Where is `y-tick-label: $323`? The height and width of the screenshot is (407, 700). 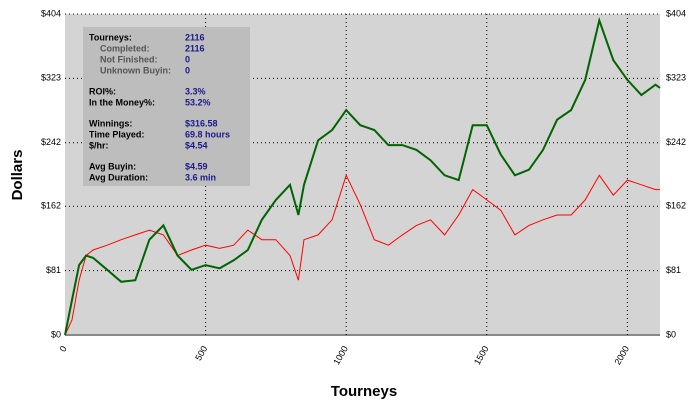
y-tick-label: $323 is located at coordinates (51, 78).